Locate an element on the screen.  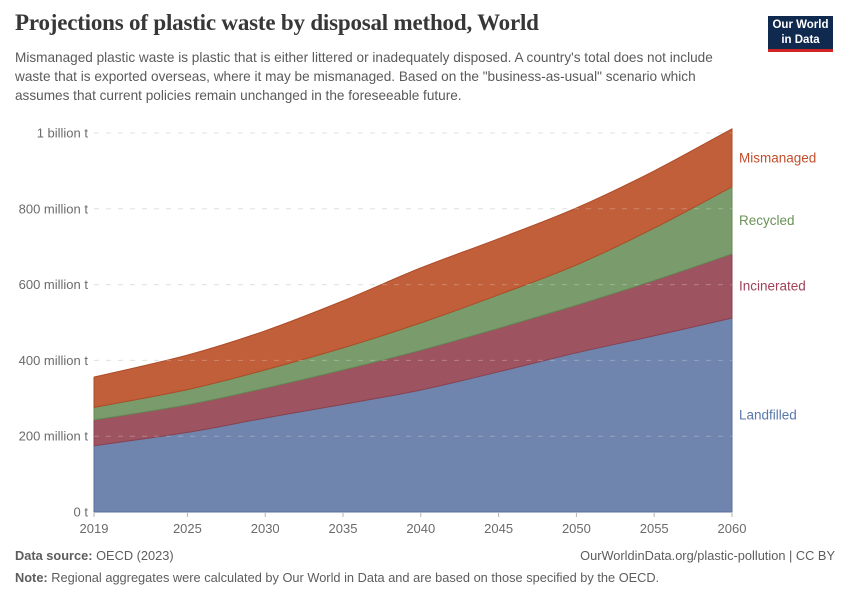
xtick-label-2045: 2045 is located at coordinates (498, 528).